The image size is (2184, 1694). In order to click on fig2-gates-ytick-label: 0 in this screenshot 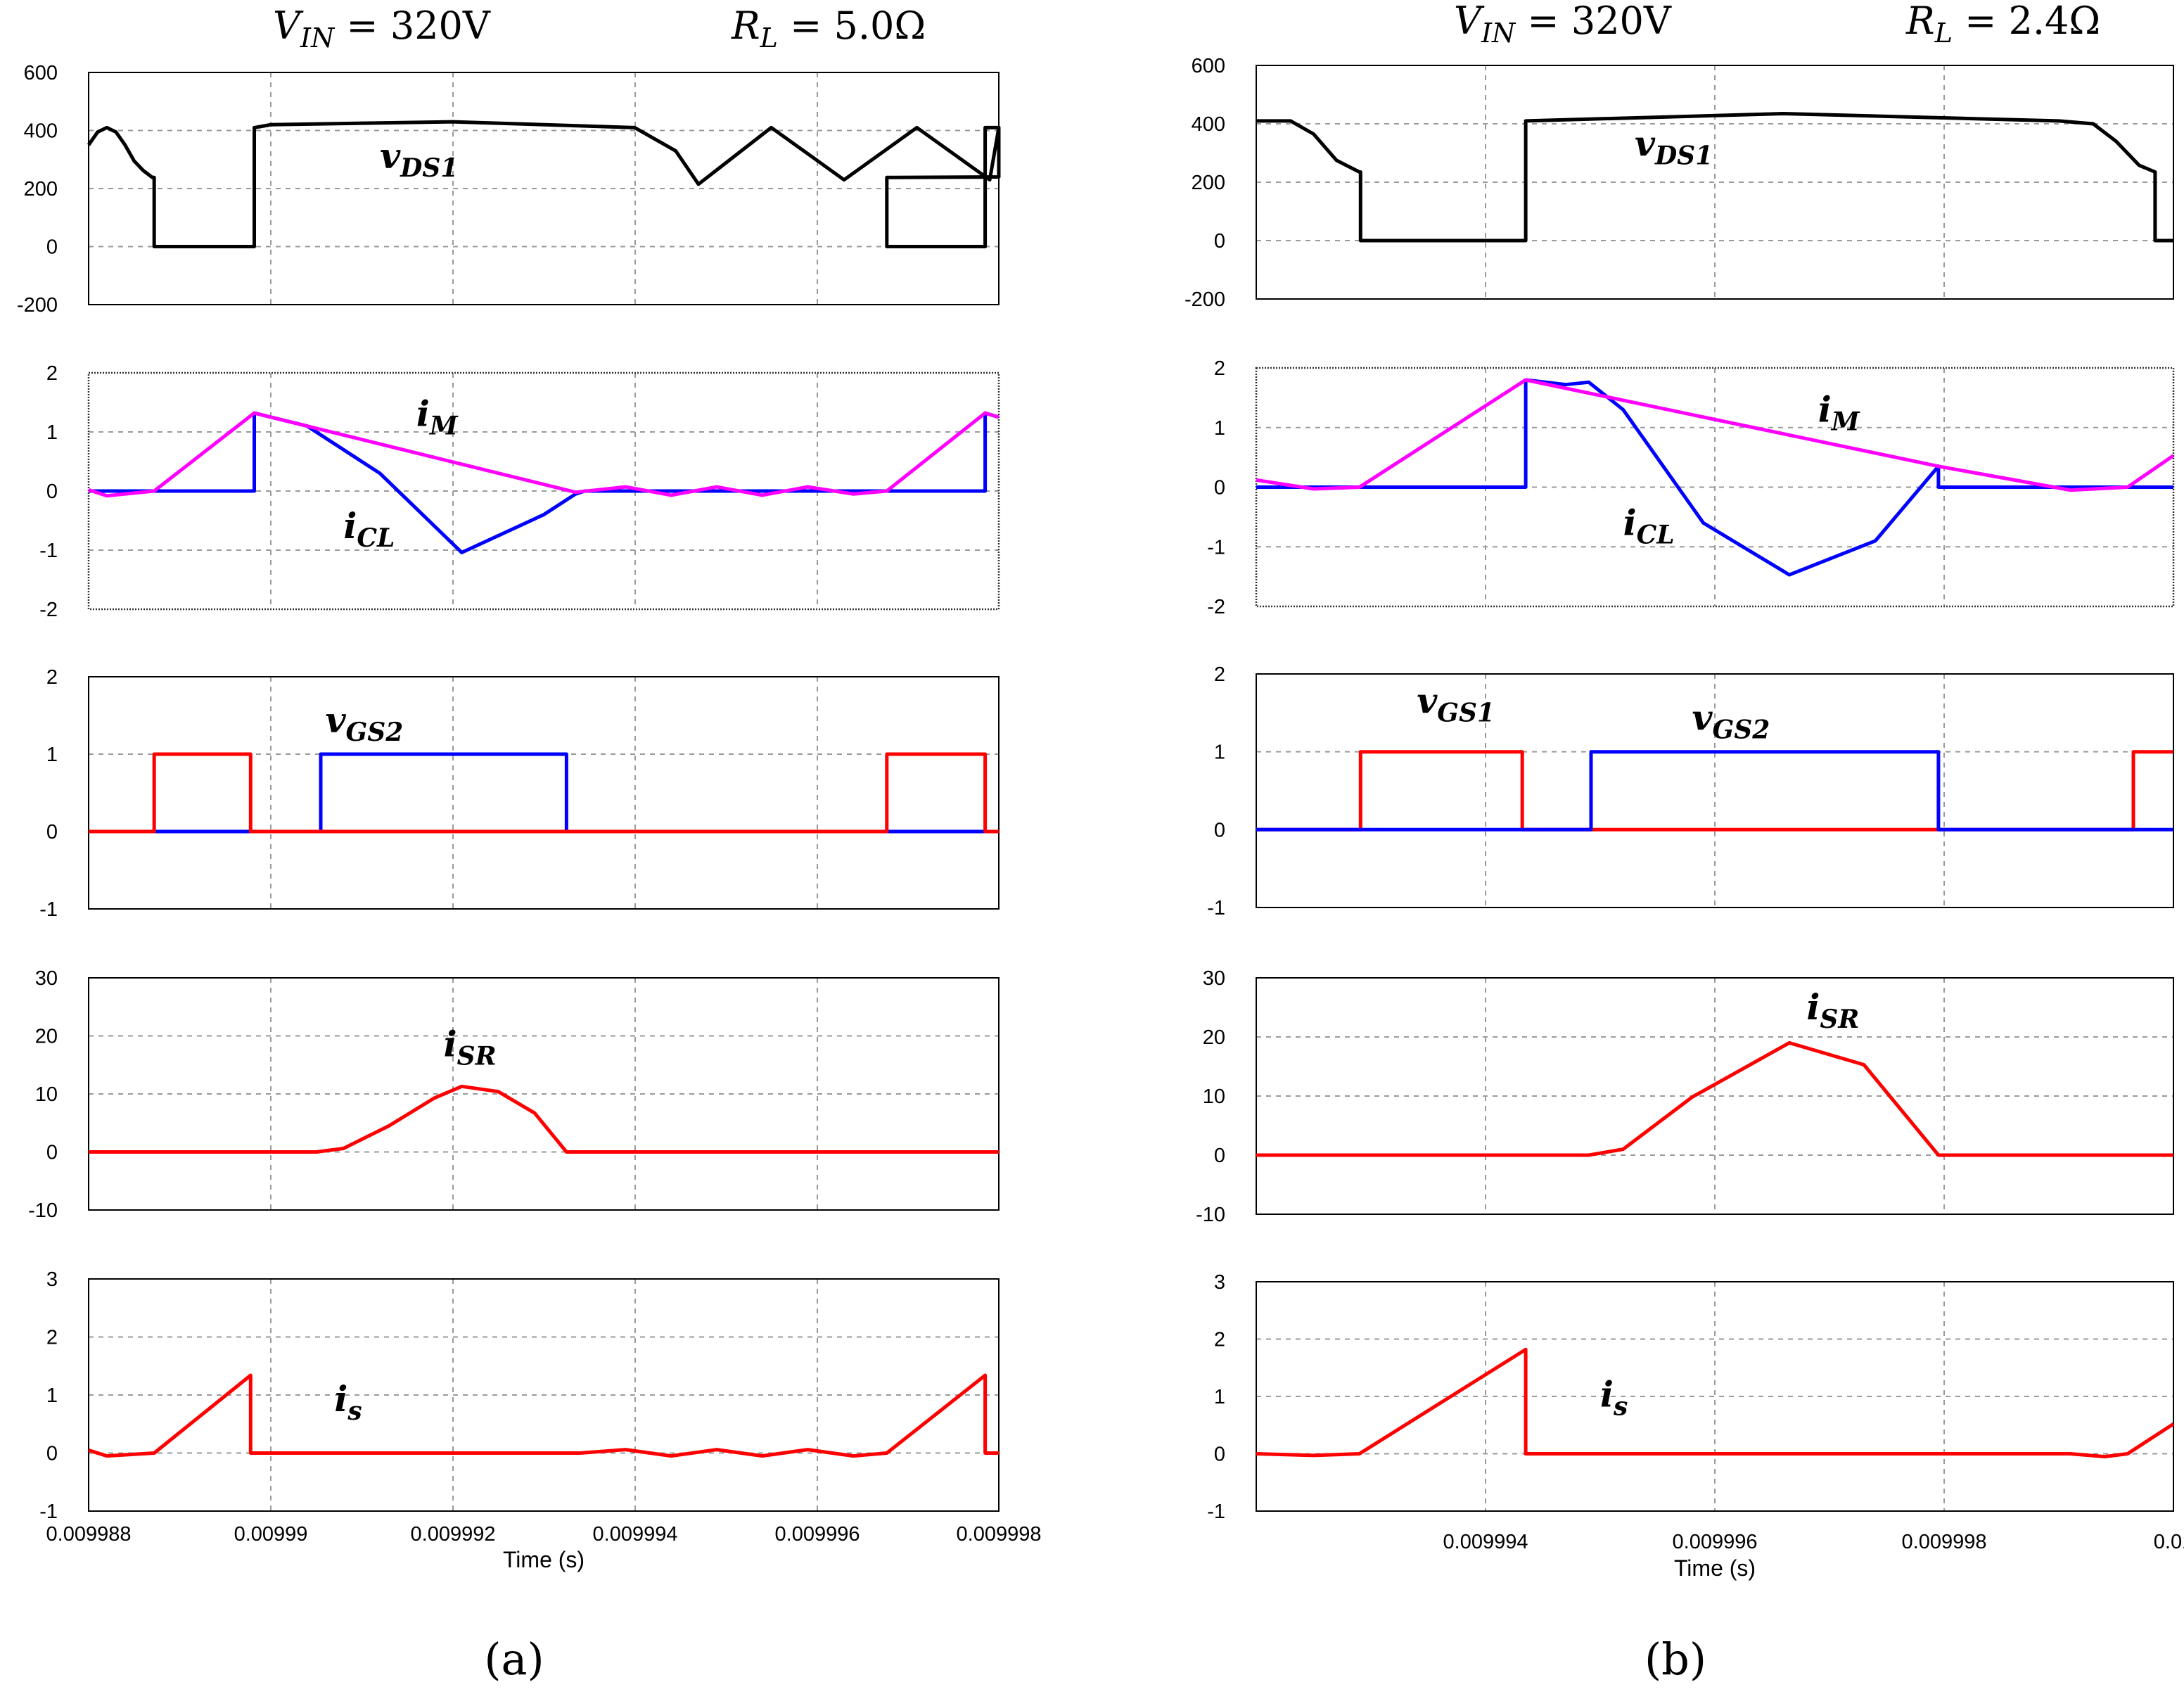, I will do `click(1219, 830)`.